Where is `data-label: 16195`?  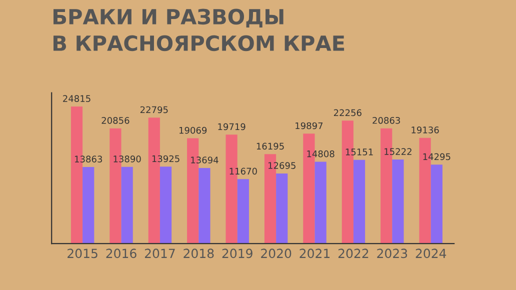 data-label: 16195 is located at coordinates (270, 146).